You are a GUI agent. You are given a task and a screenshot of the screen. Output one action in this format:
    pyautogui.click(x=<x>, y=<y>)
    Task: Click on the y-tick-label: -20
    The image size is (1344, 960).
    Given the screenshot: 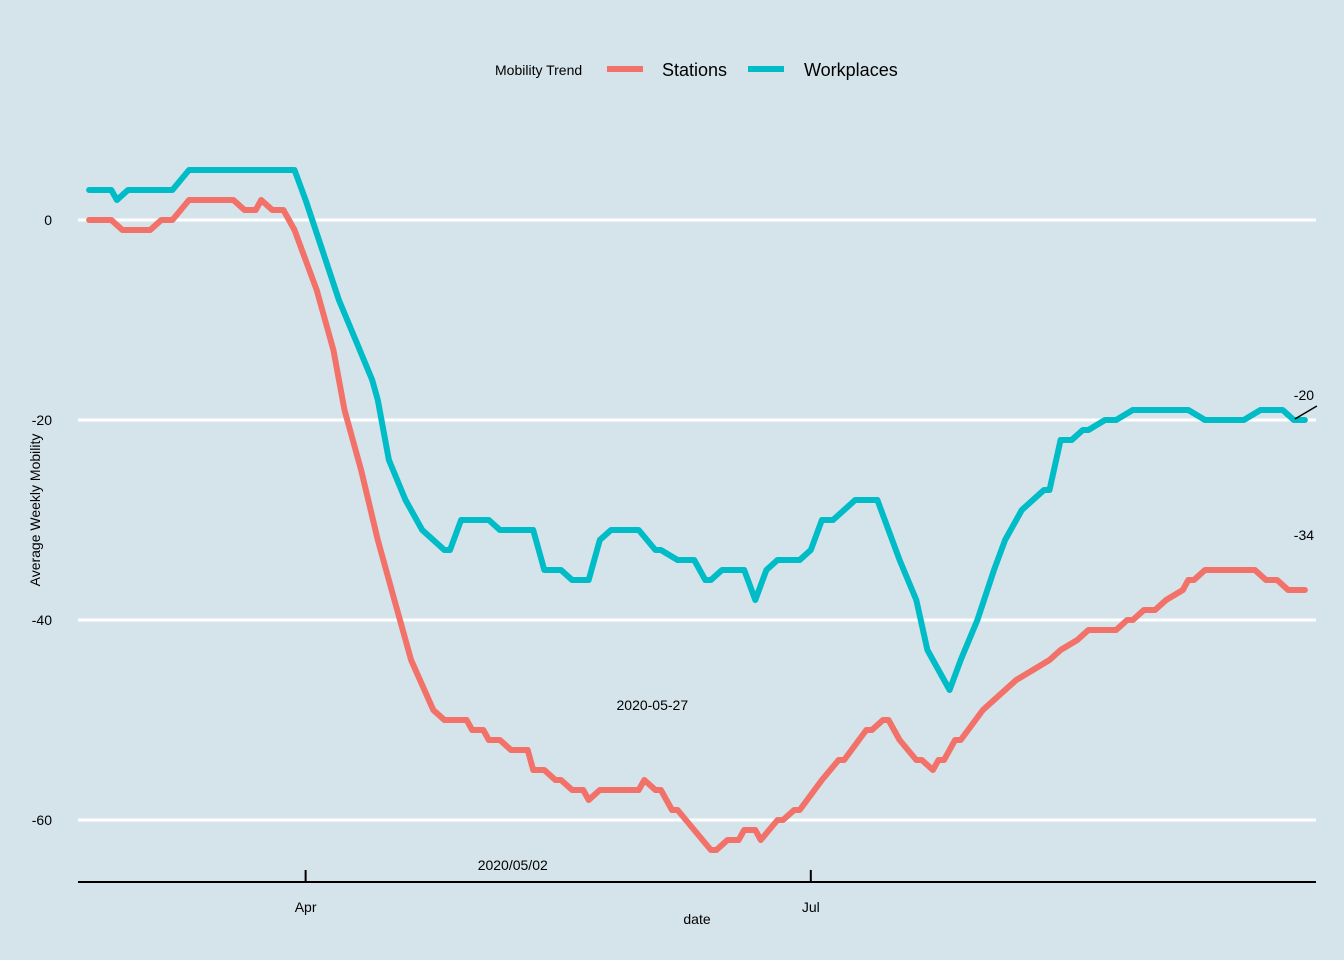 What is the action you would take?
    pyautogui.click(x=42, y=420)
    